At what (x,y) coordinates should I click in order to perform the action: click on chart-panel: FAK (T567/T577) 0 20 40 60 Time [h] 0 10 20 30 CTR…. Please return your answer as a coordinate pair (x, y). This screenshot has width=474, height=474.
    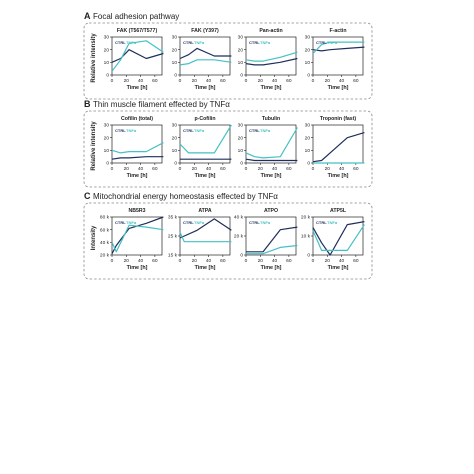
    Looking at the image, I should click on (134, 59).